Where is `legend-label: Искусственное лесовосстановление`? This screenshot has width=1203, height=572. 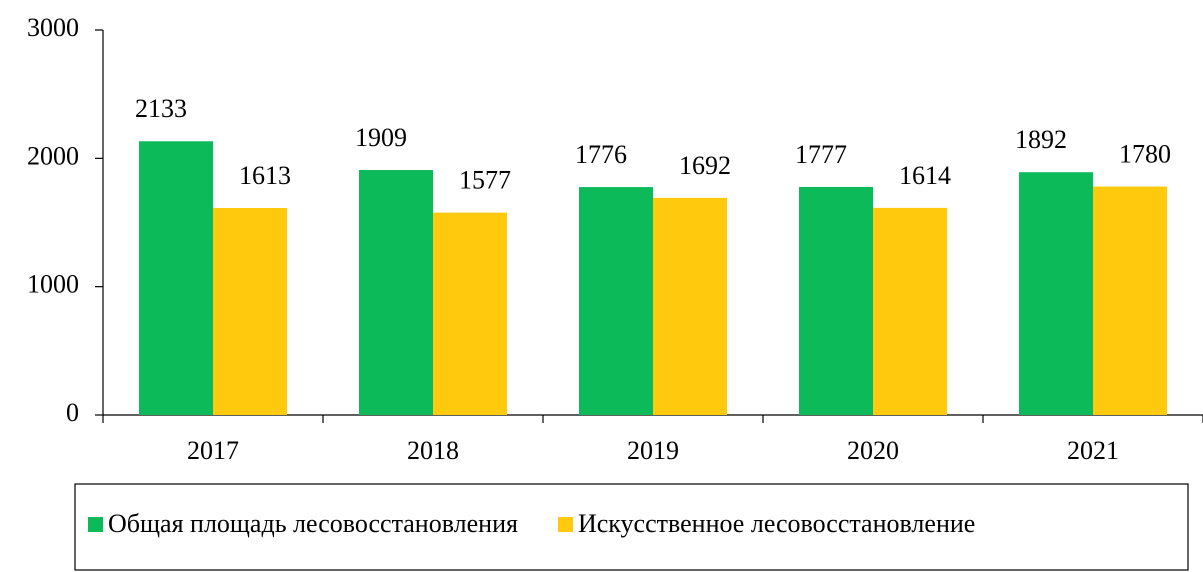
legend-label: Искусственное лесовосстановление is located at coordinates (776, 523).